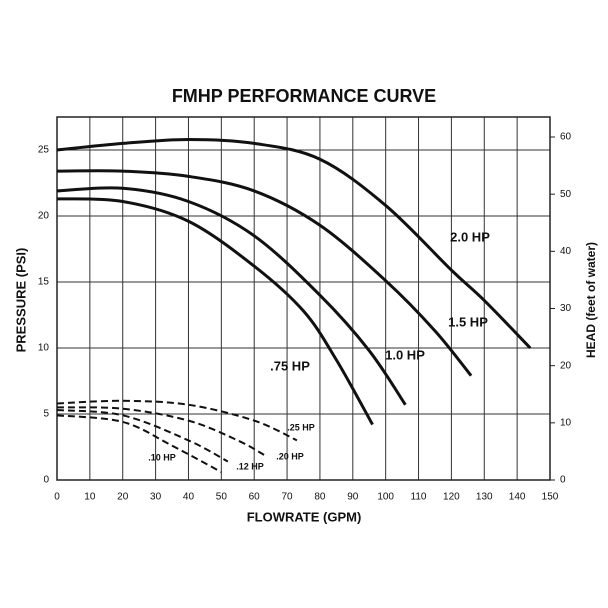 The width and height of the screenshot is (608, 608). What do you see at coordinates (405, 354) in the screenshot?
I see `curve-label: 1.0 HP` at bounding box center [405, 354].